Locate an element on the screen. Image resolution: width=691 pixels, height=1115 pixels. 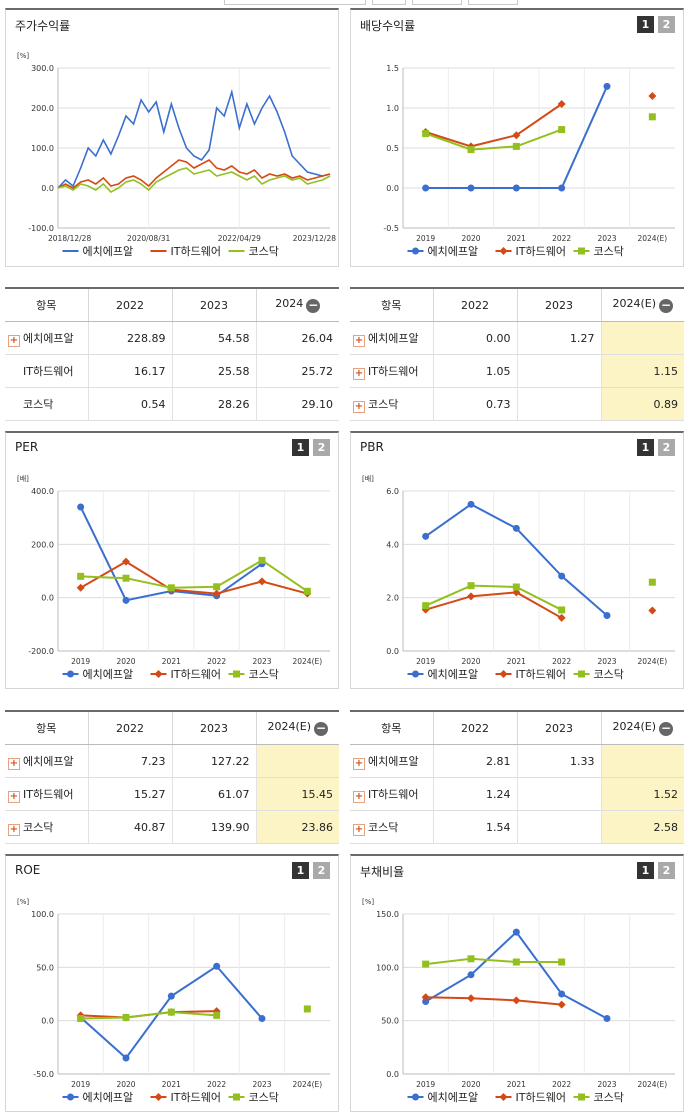
row-label-cell: + IT하드웨어 is located at coordinates (392, 371).